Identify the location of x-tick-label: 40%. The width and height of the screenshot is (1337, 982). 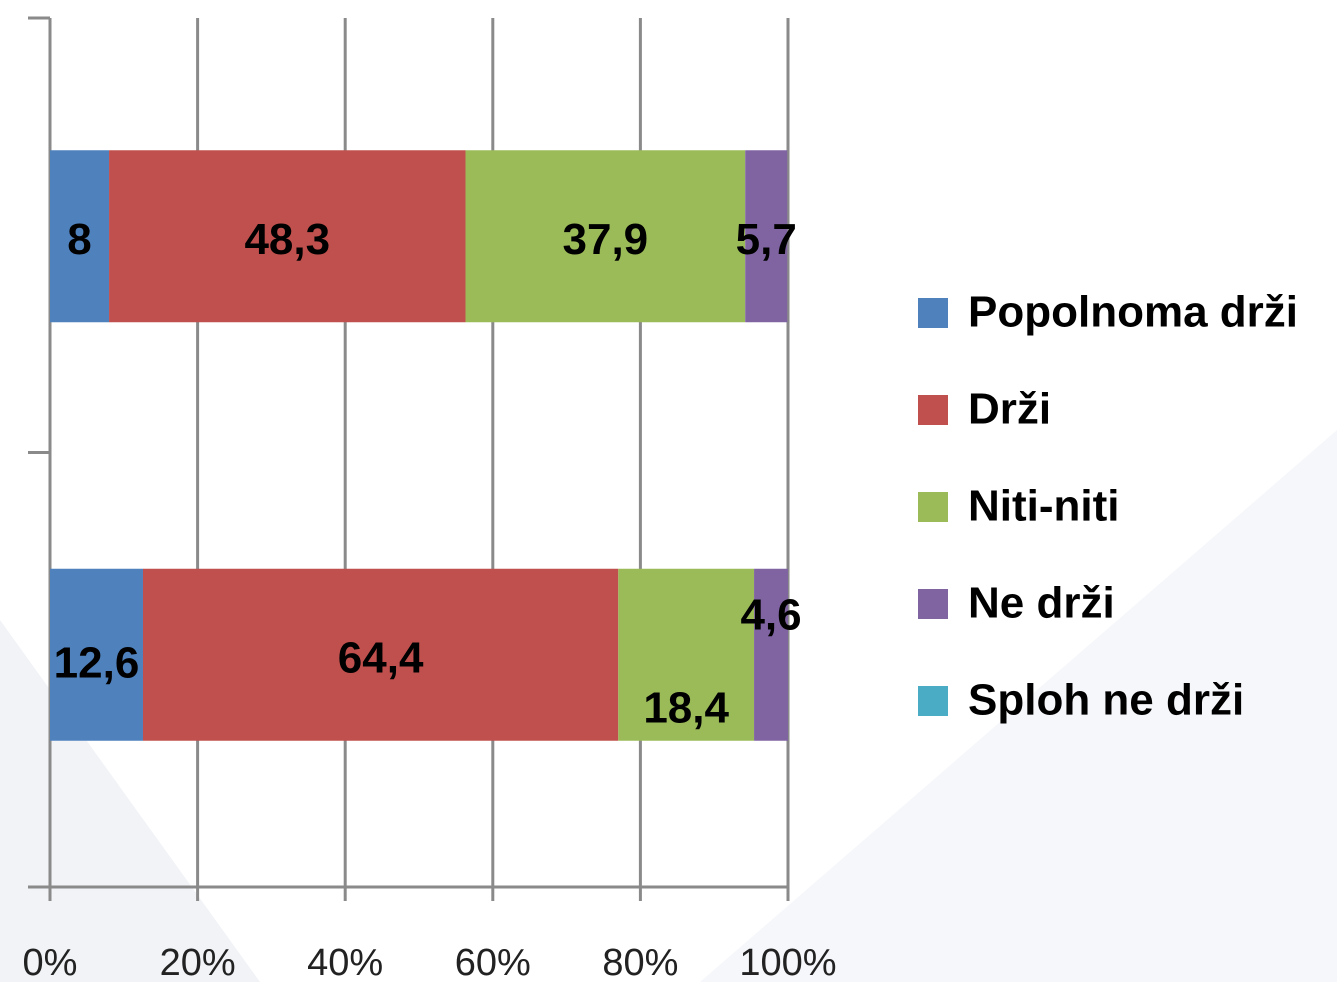
(345, 962).